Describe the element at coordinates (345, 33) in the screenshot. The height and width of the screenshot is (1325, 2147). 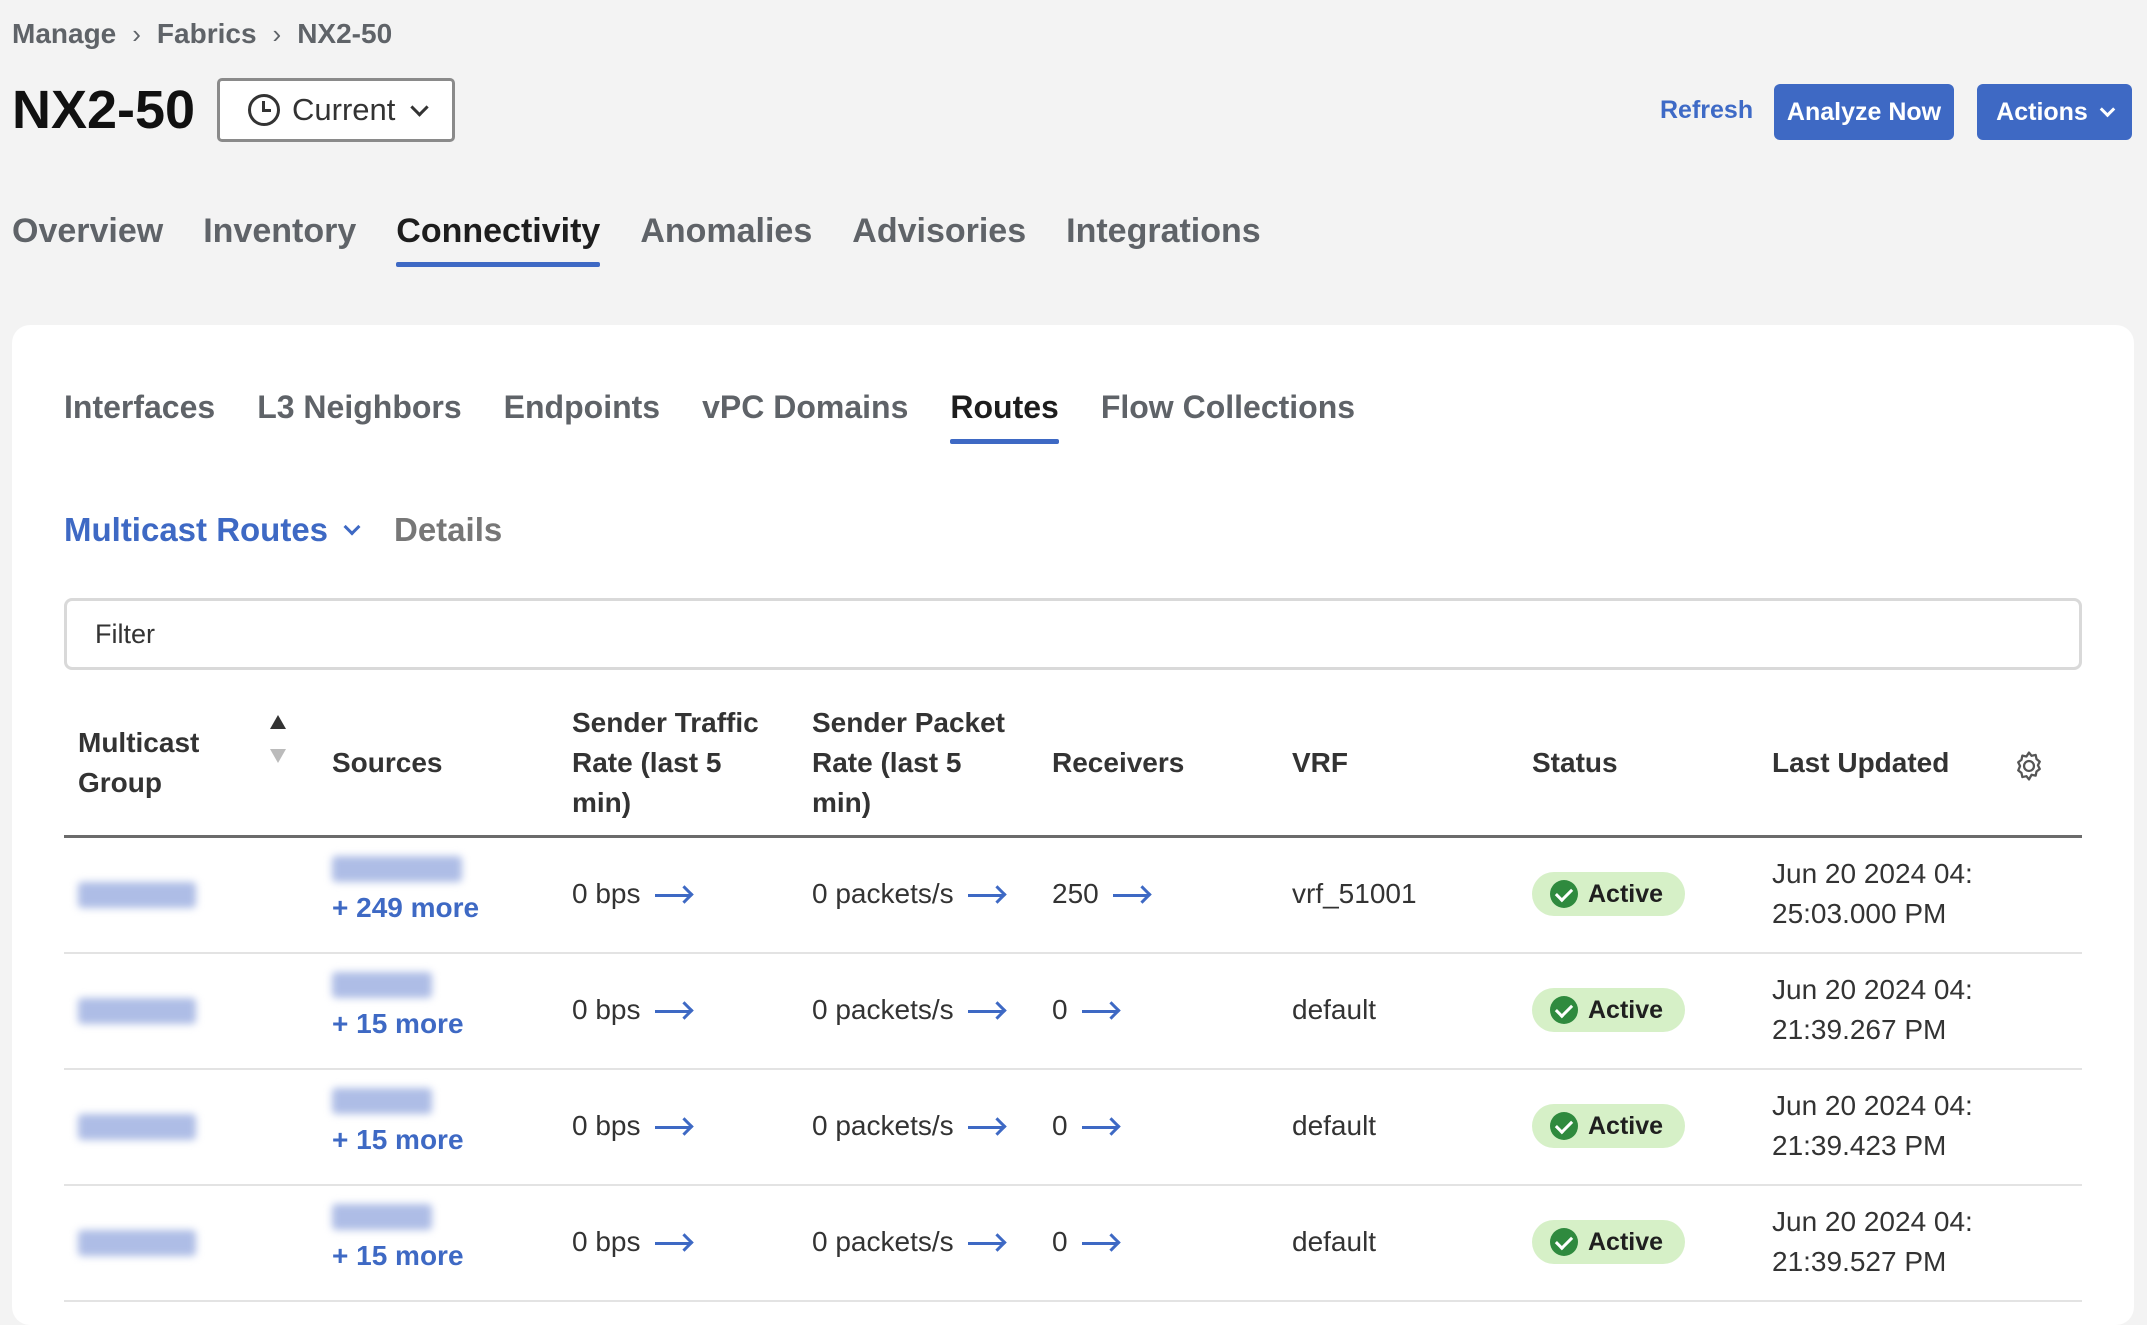
I see `breadcrumb-current: NX2-50` at that location.